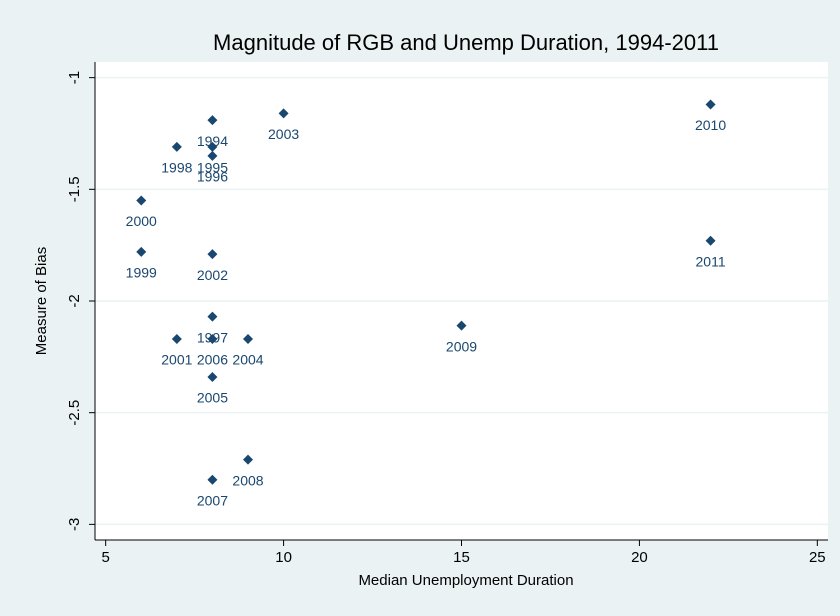 This screenshot has width=840, height=616. What do you see at coordinates (461, 346) in the screenshot?
I see `point-label: 2009` at bounding box center [461, 346].